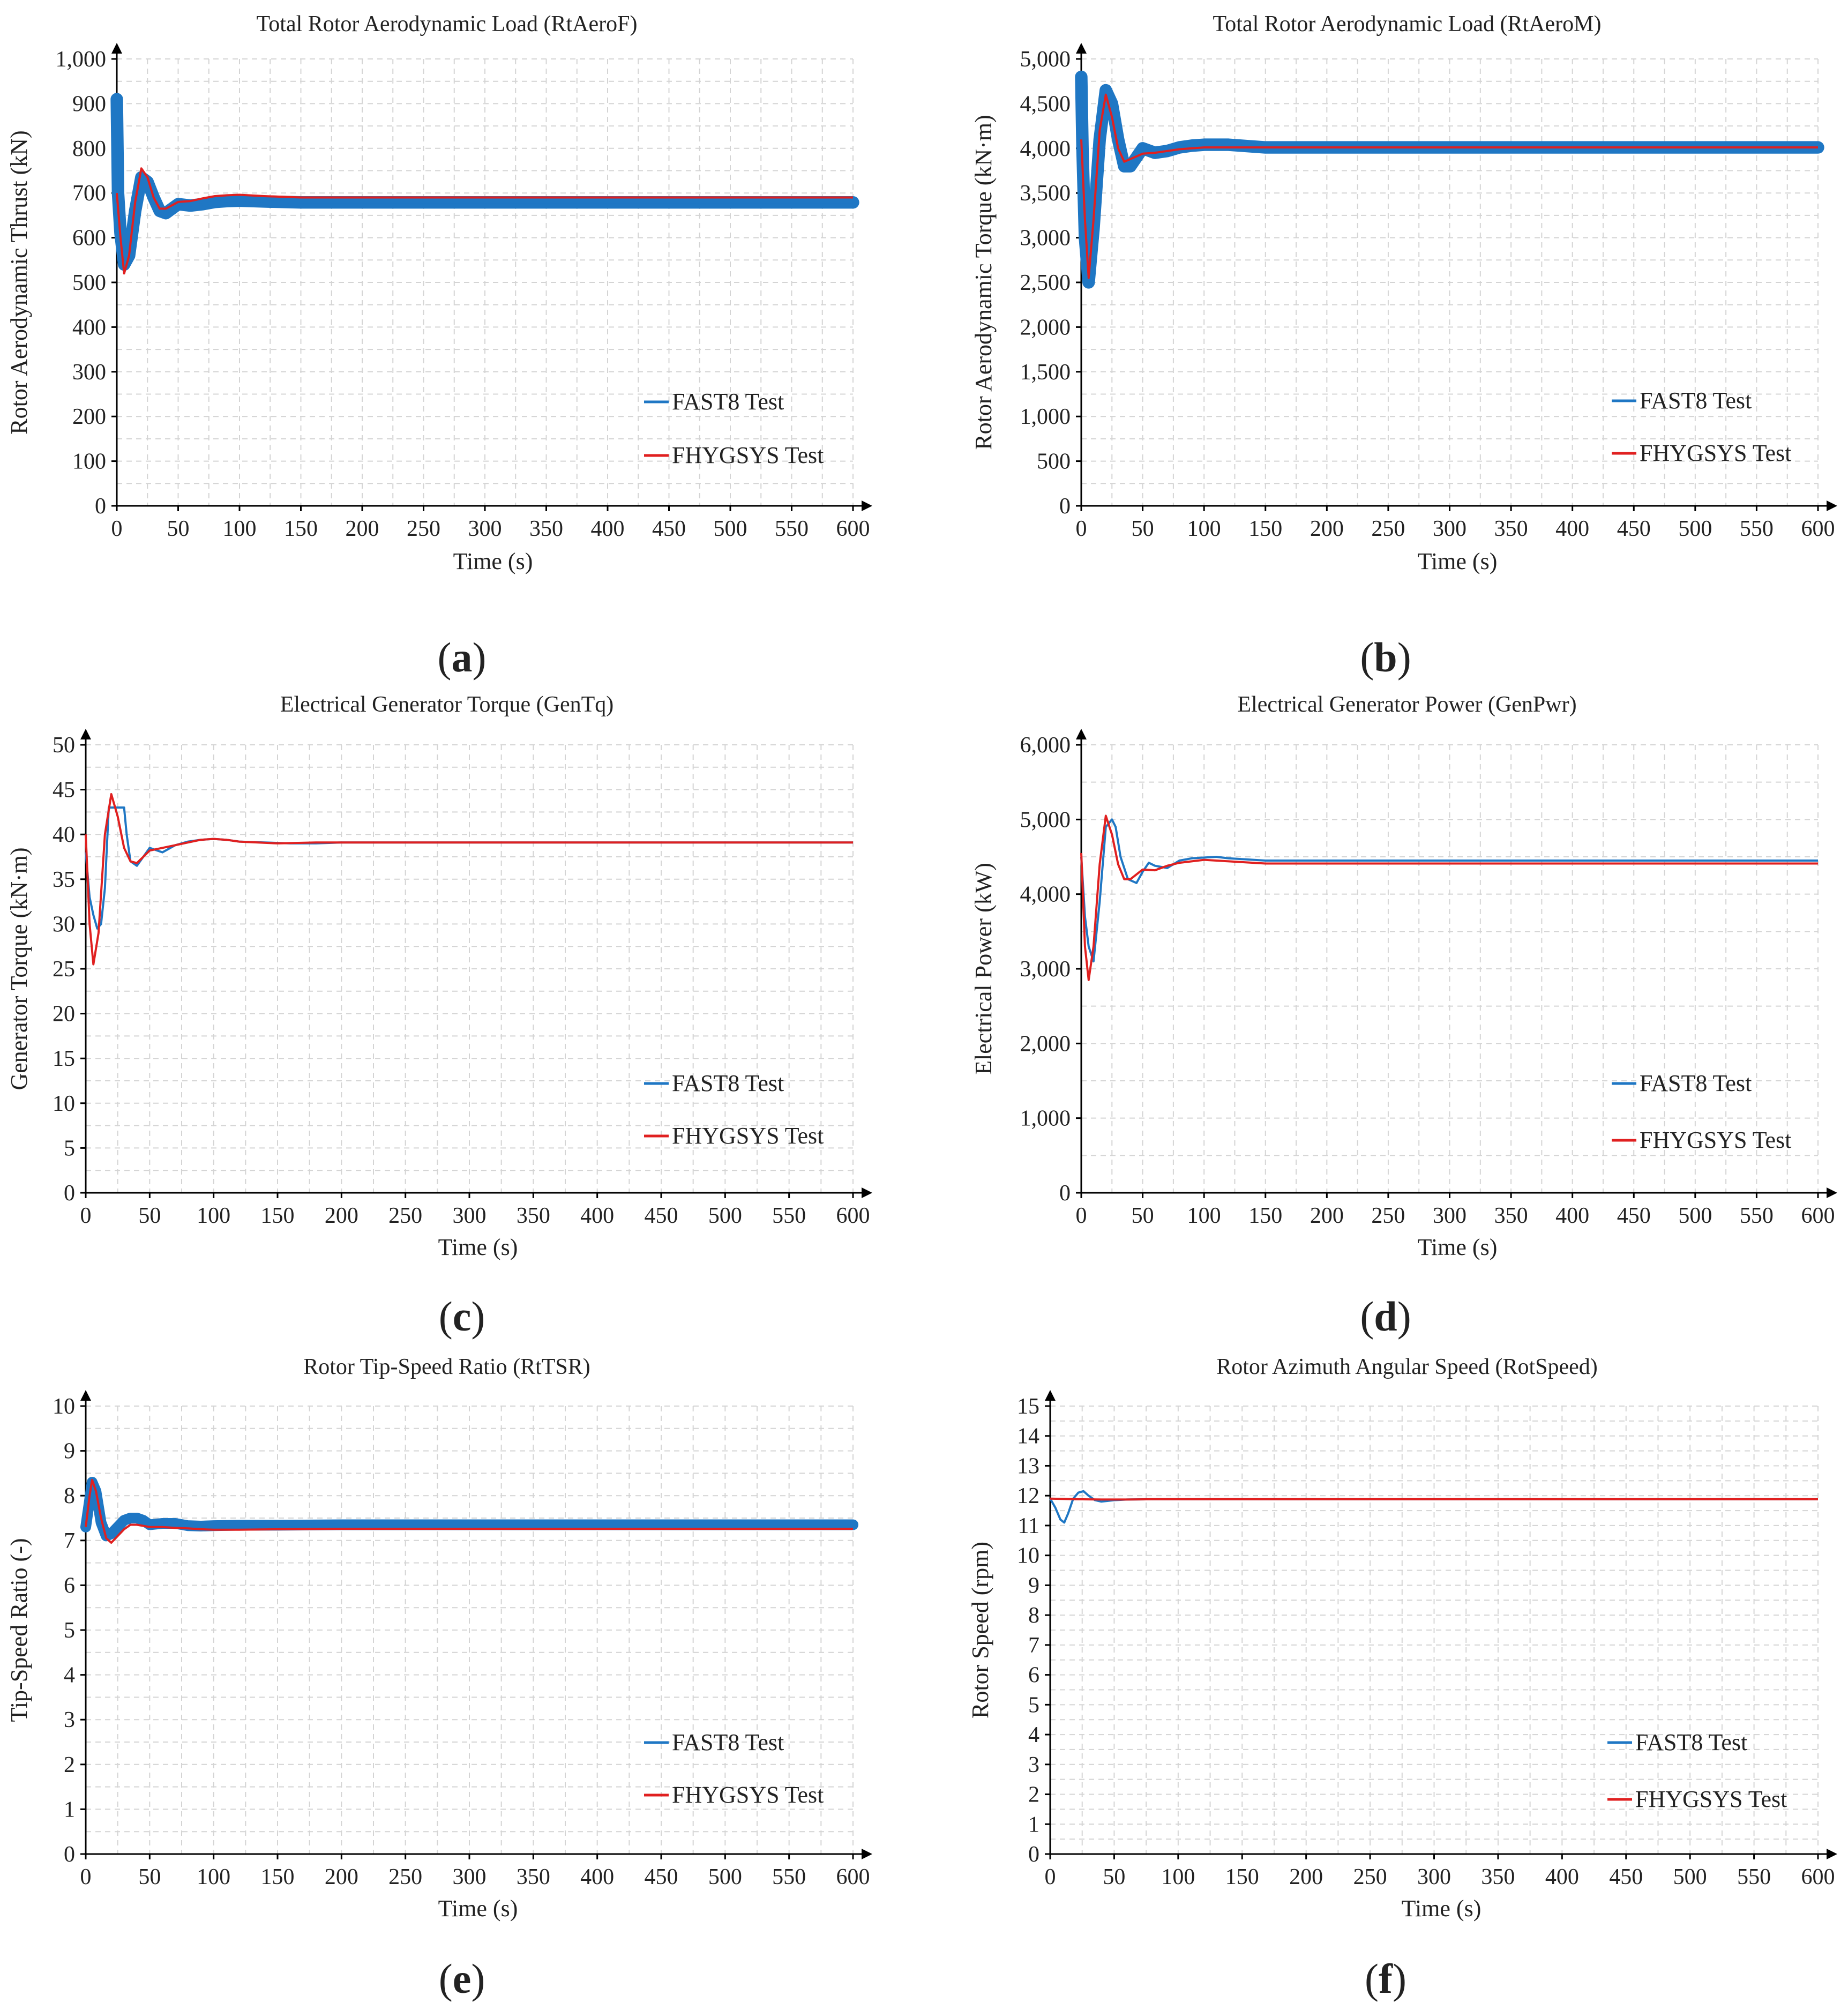 This screenshot has height=2003, width=1848. I want to click on y-tick-label: 5, so click(69, 1148).